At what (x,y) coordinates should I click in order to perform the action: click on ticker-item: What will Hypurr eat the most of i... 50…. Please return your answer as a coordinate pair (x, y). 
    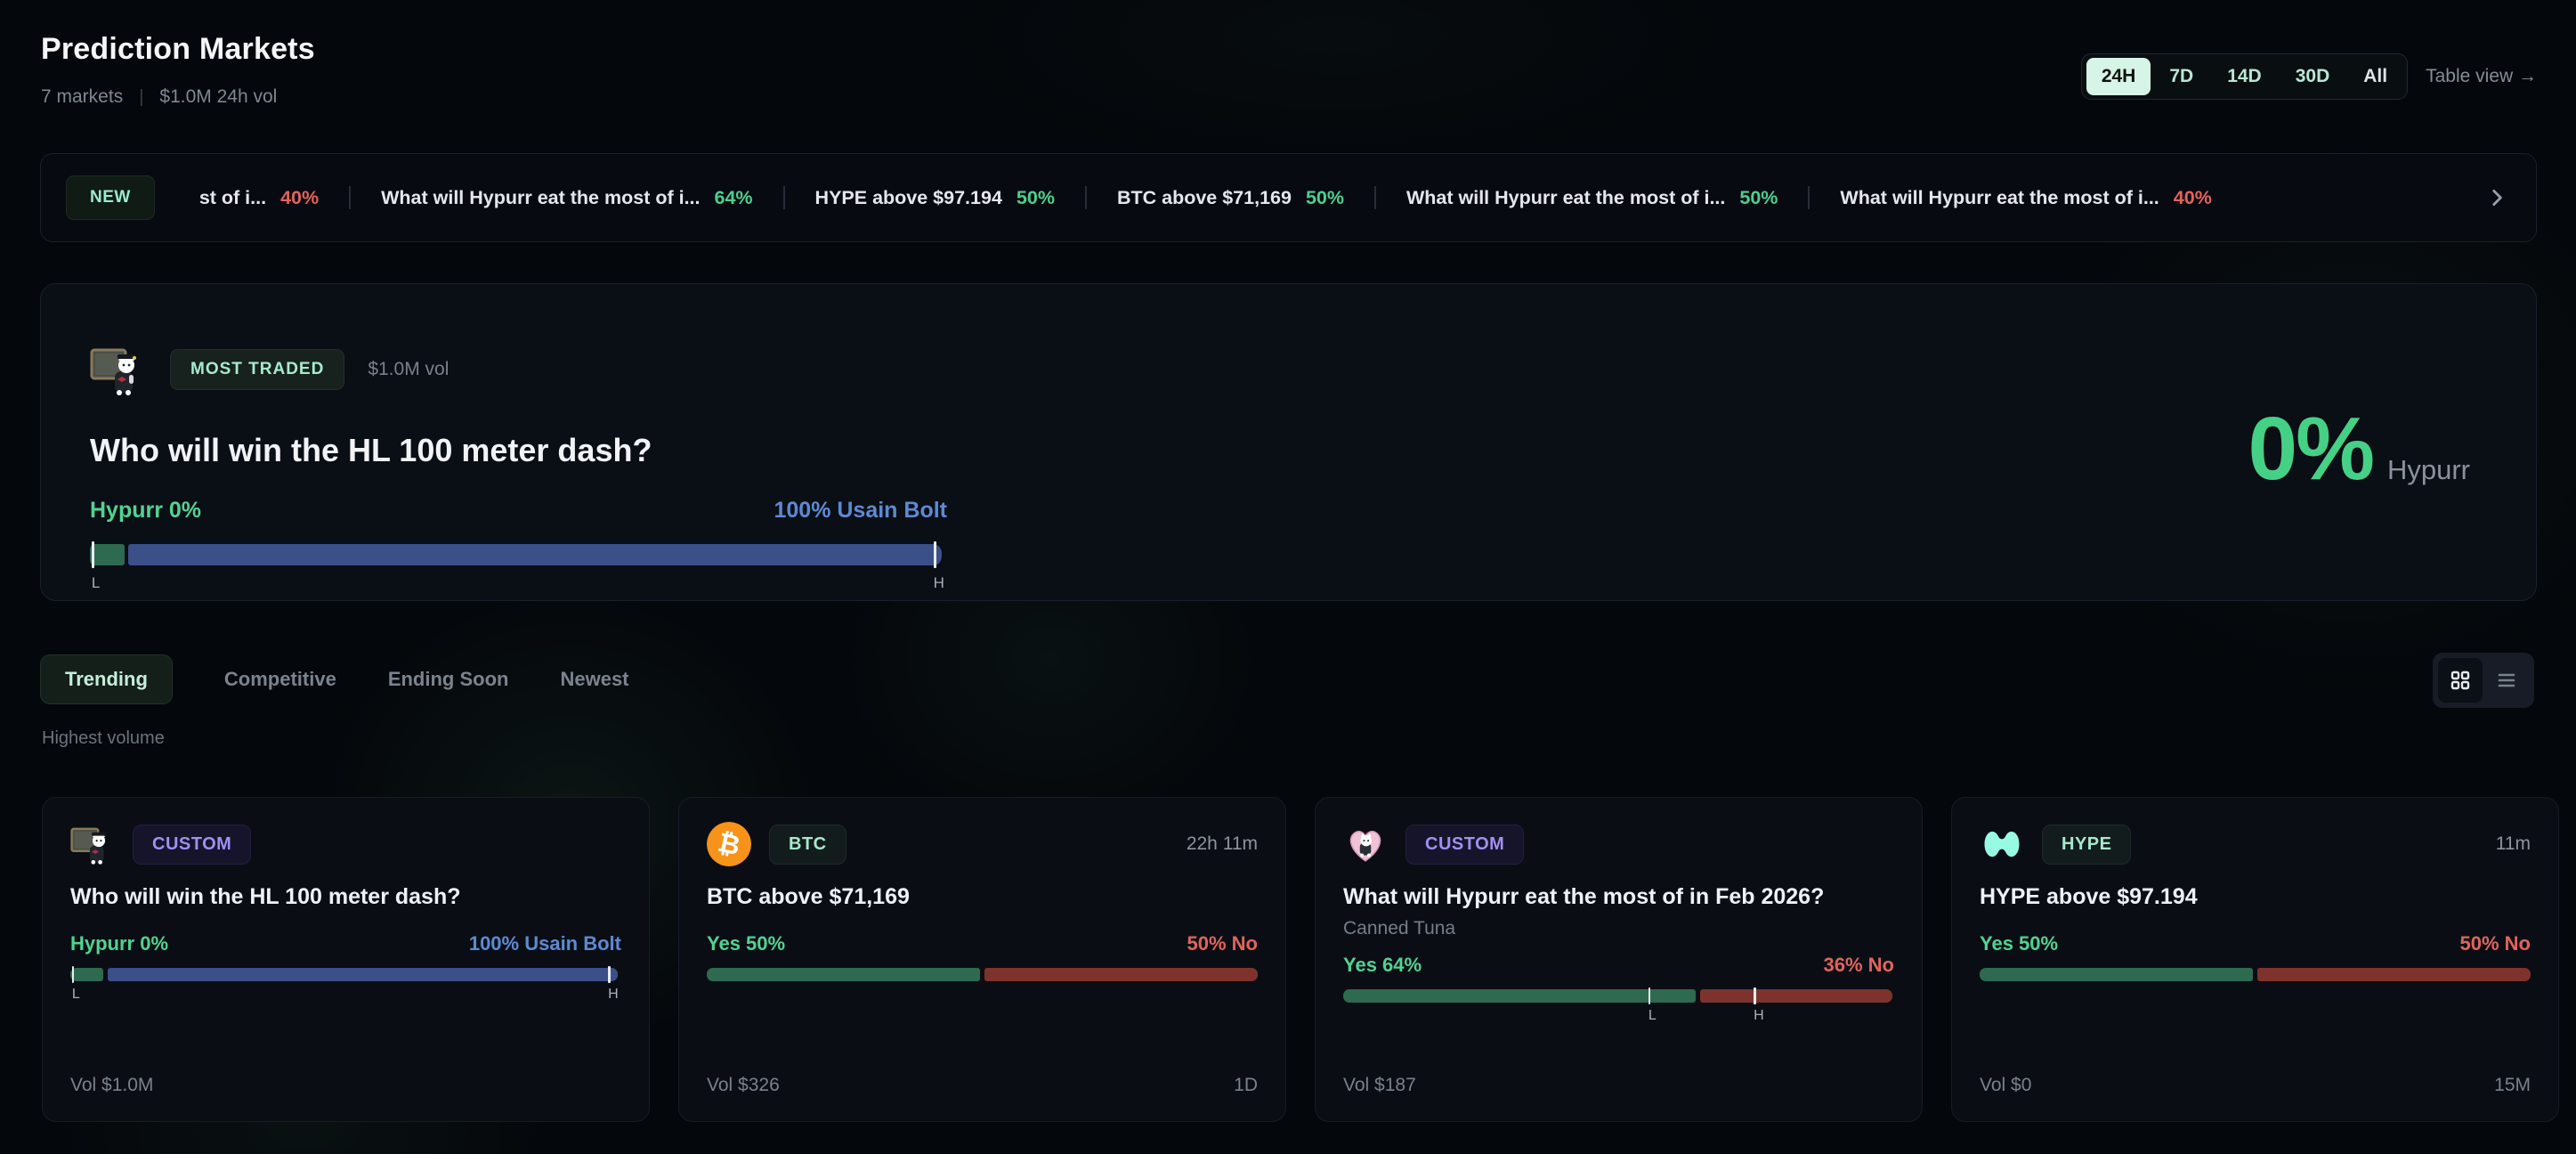
    Looking at the image, I should click on (1592, 198).